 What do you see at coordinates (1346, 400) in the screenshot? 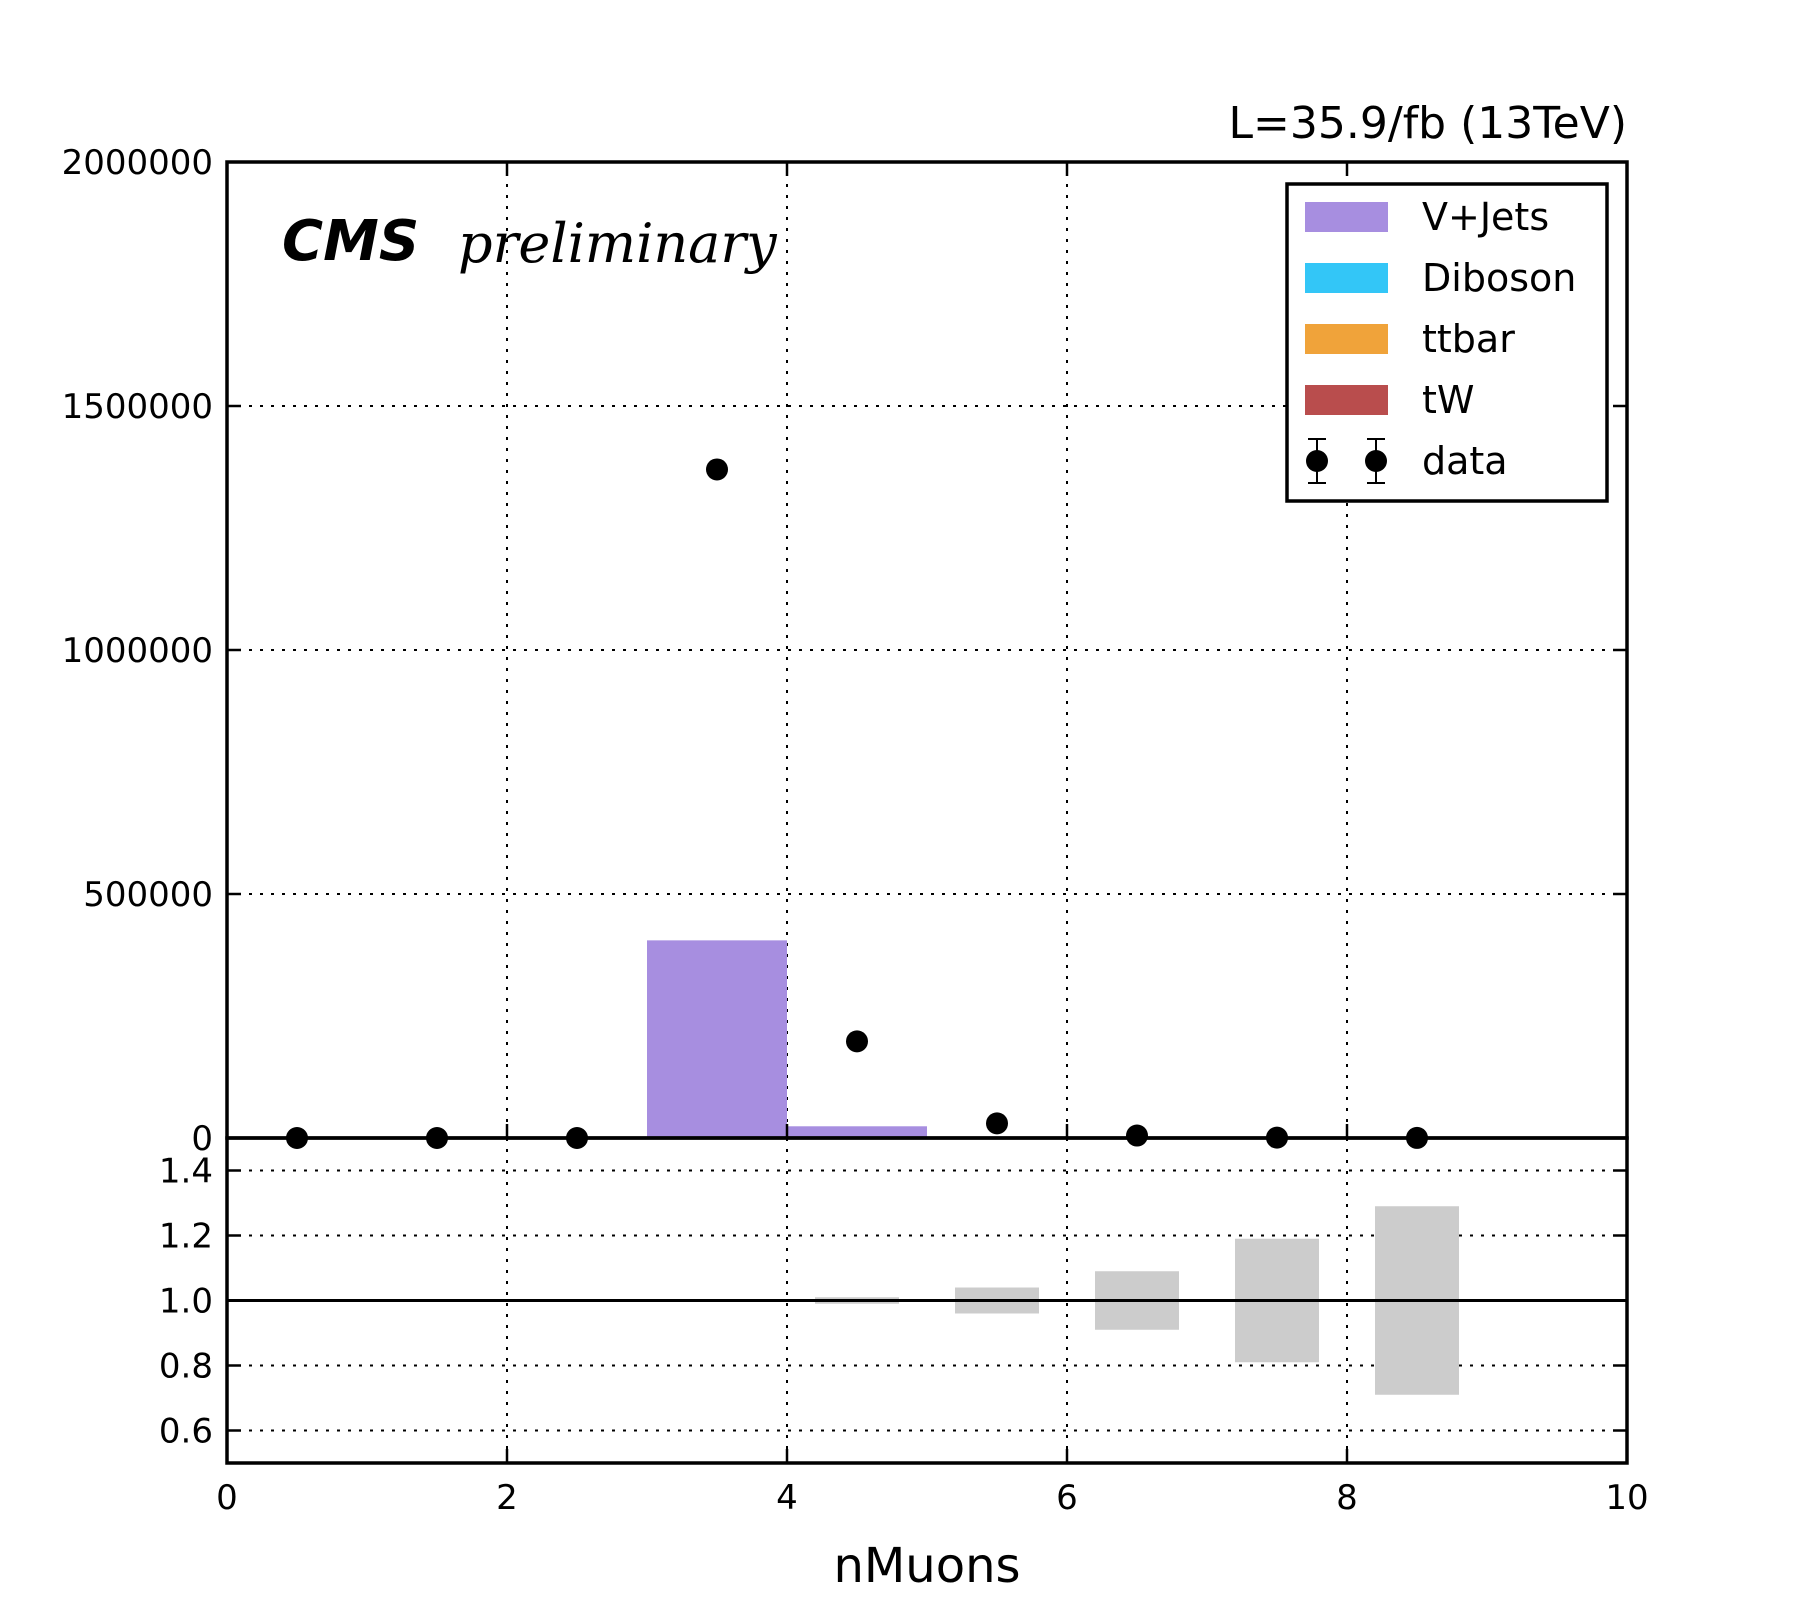
I see `legend-swatch-tw` at bounding box center [1346, 400].